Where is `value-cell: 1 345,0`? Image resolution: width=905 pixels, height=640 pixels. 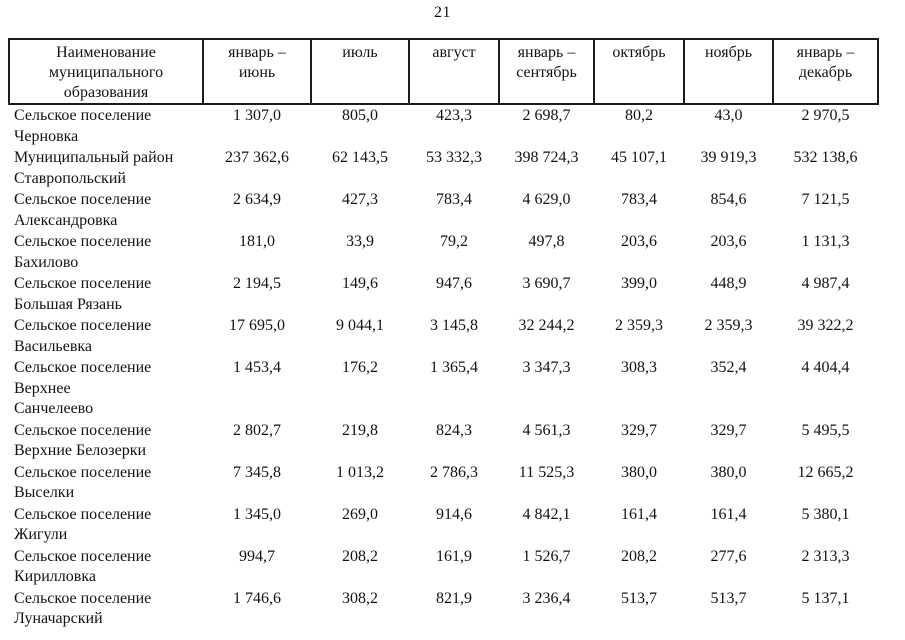 value-cell: 1 345,0 is located at coordinates (257, 514).